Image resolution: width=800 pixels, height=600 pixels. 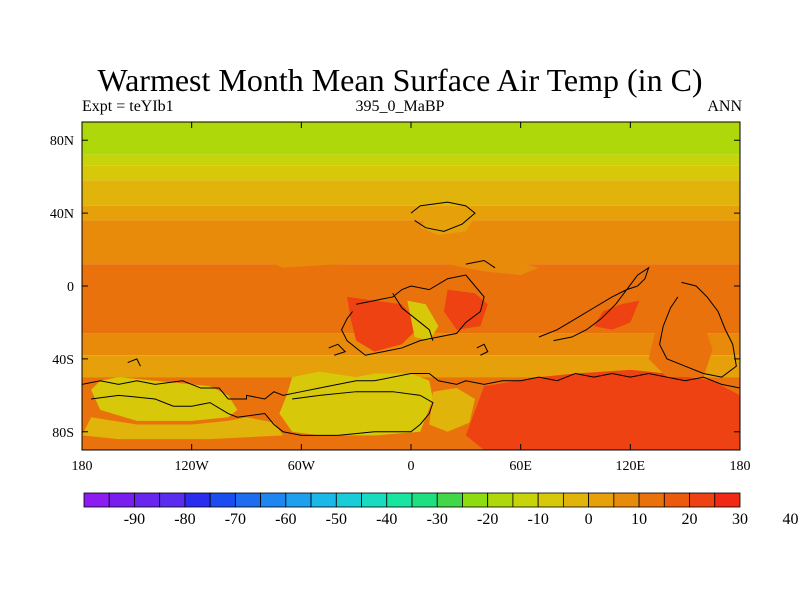 What do you see at coordinates (184, 519) in the screenshot?
I see `colorbar-label: -80` at bounding box center [184, 519].